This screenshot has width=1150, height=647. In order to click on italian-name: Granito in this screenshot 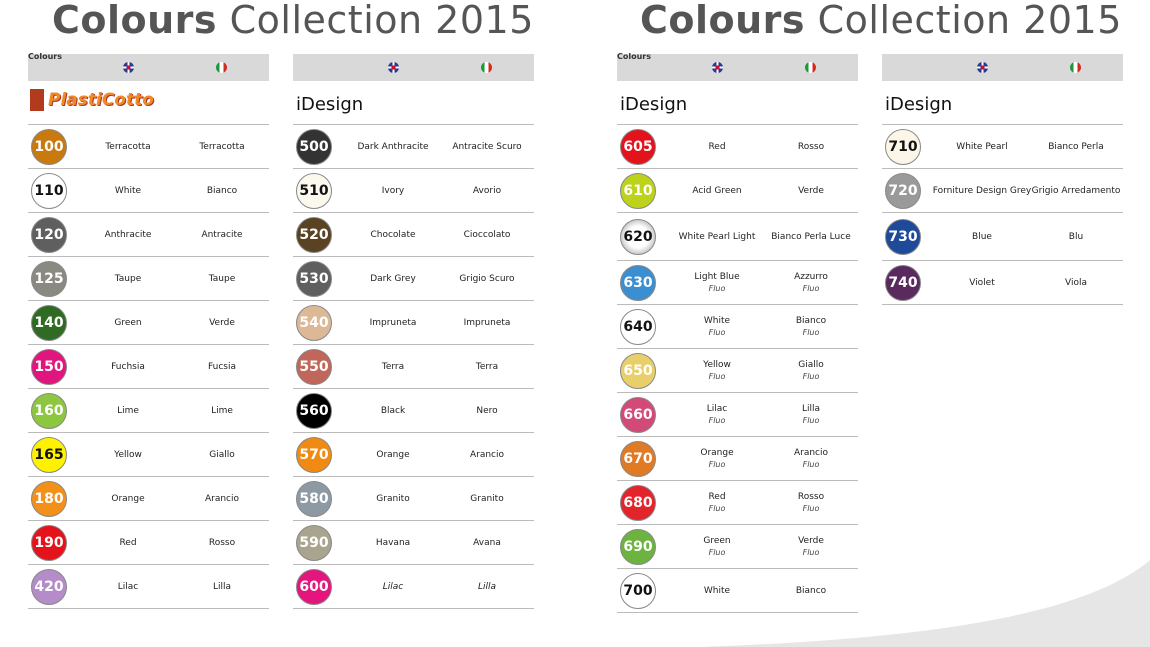, I will do `click(487, 498)`.